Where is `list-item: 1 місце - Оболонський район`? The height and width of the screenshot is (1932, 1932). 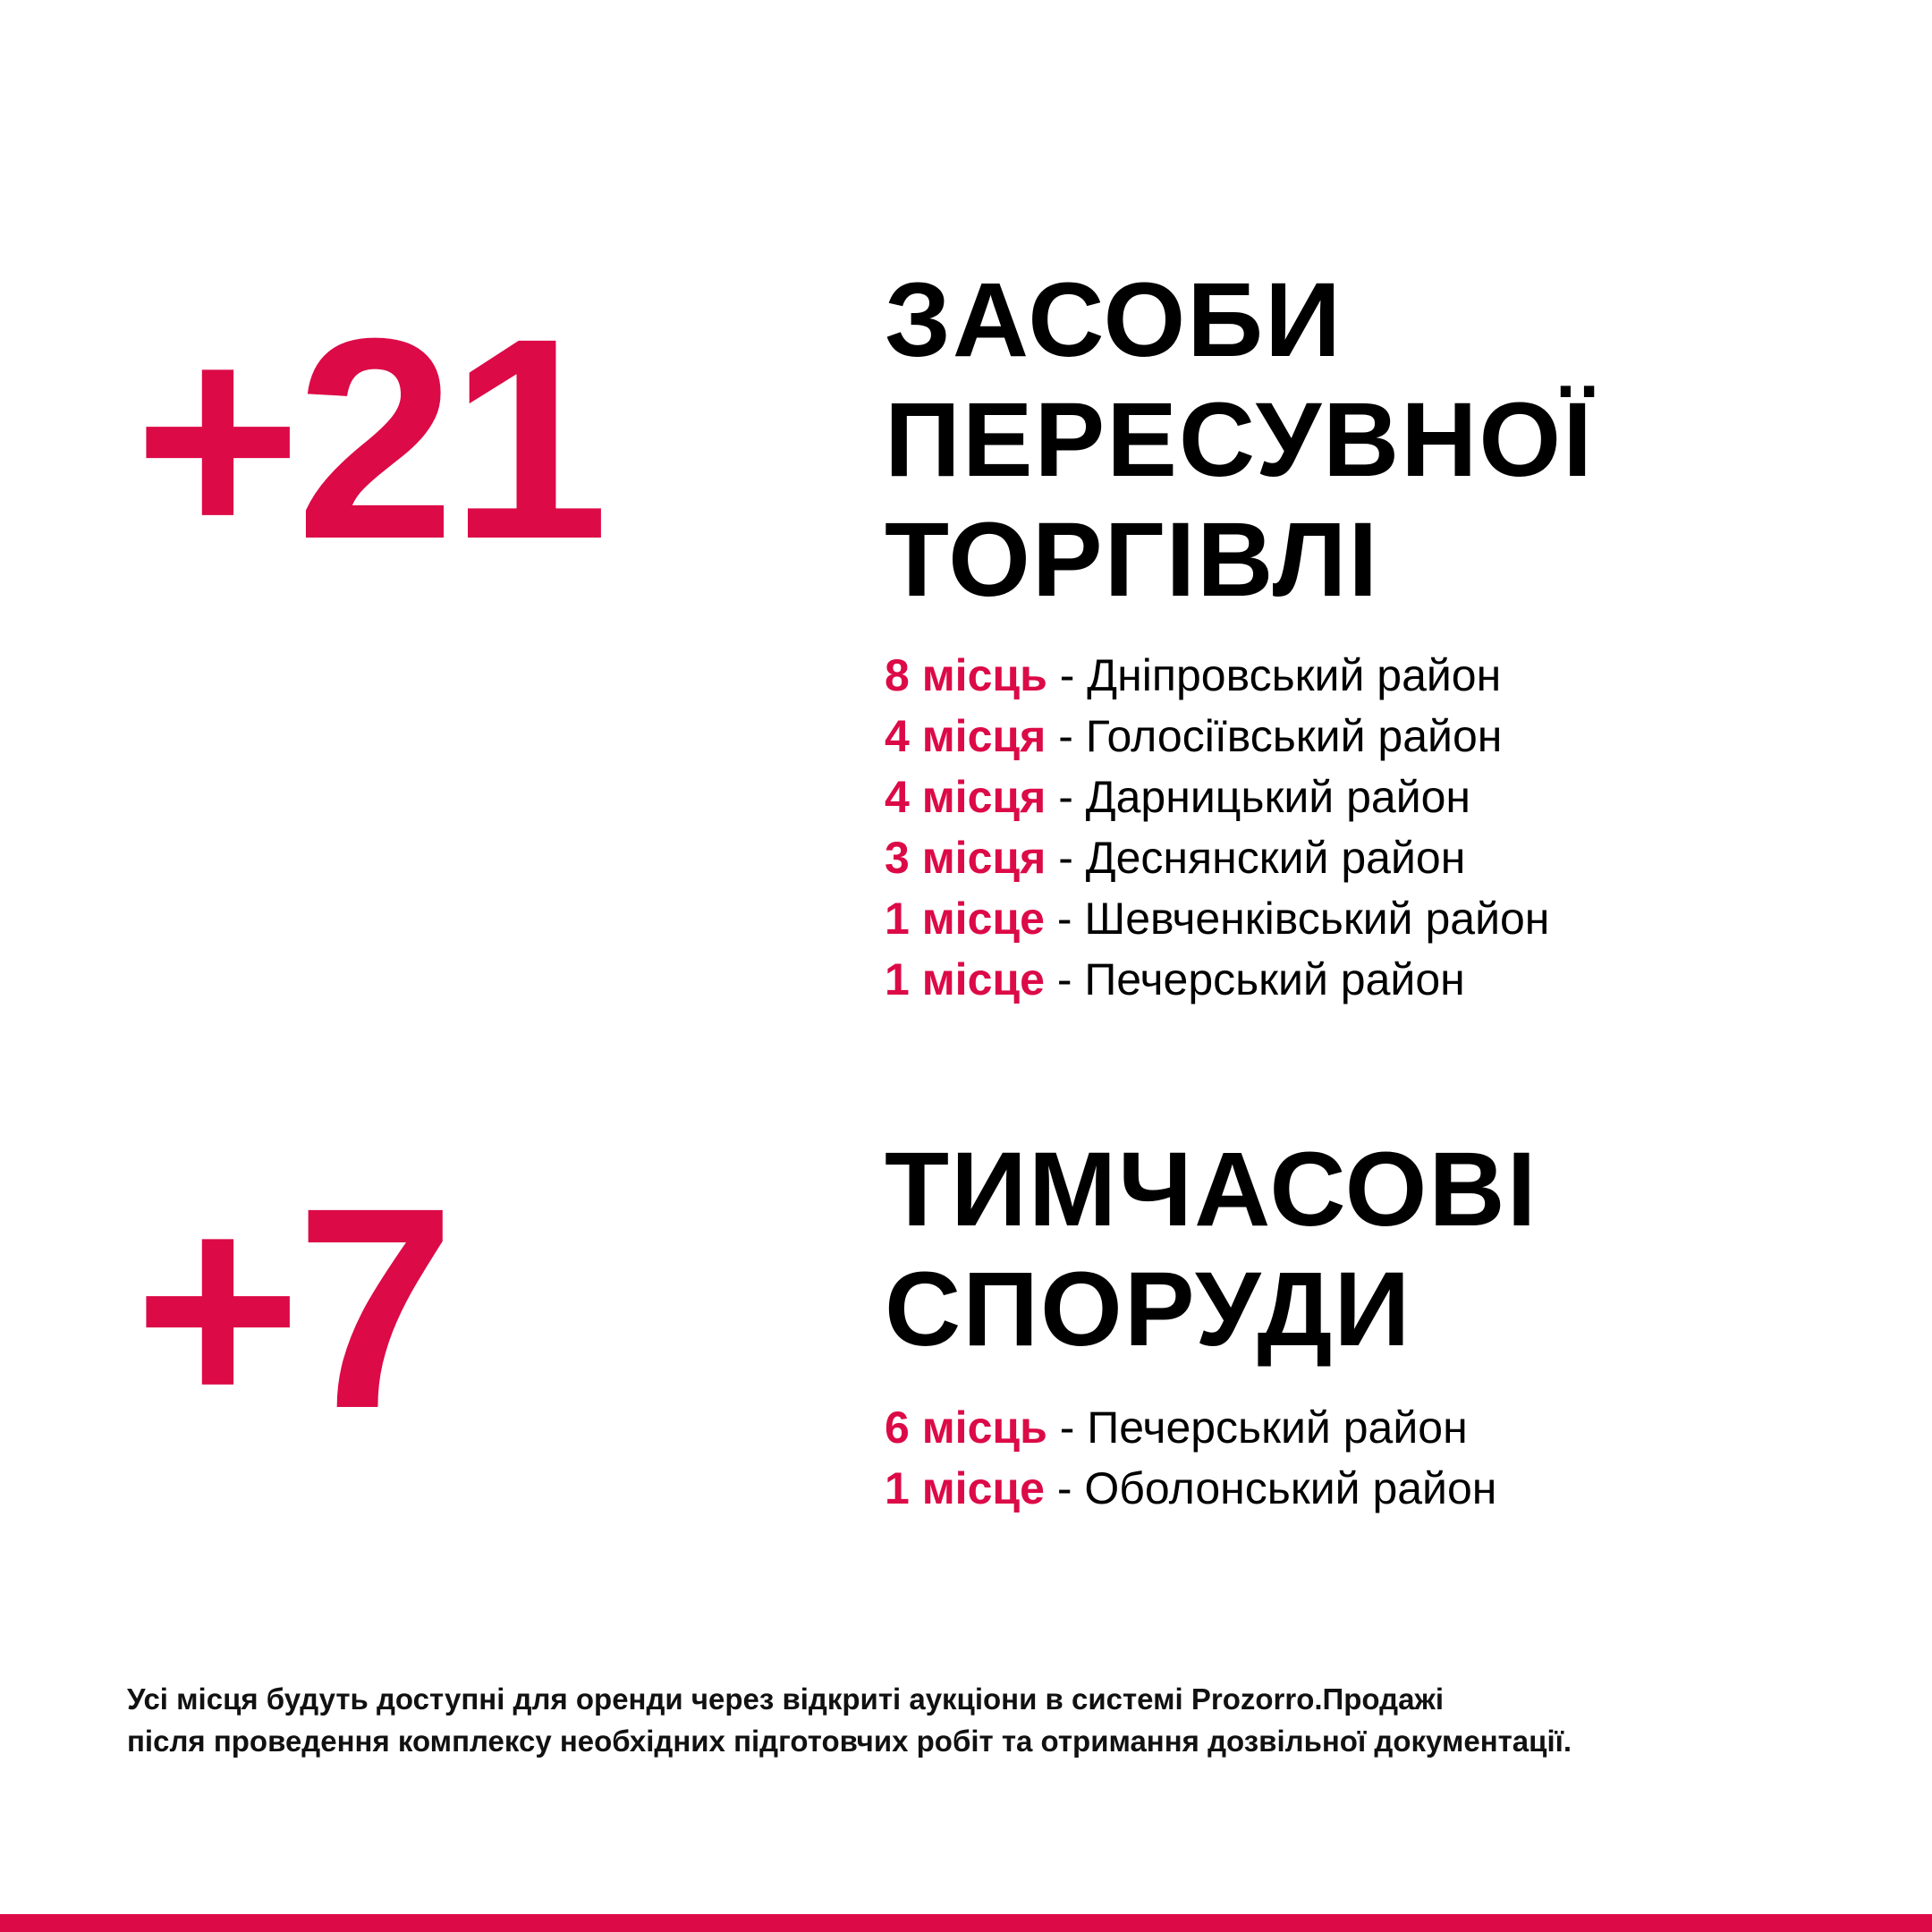 list-item: 1 місце - Оболонський район is located at coordinates (1190, 1488).